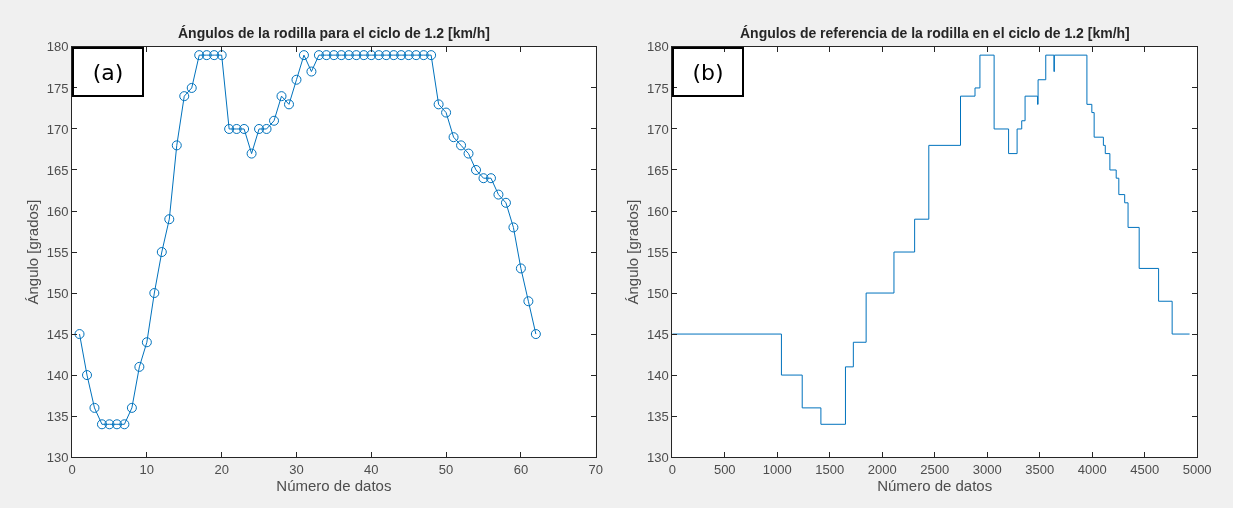 This screenshot has width=1233, height=508. What do you see at coordinates (1040, 469) in the screenshot?
I see `x-tick-label: 3500` at bounding box center [1040, 469].